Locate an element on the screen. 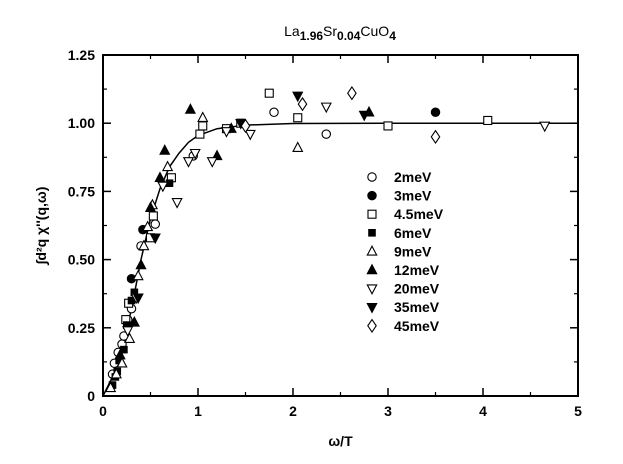 This screenshot has width=623, height=464. legend-label: 3meV is located at coordinates (413, 196).